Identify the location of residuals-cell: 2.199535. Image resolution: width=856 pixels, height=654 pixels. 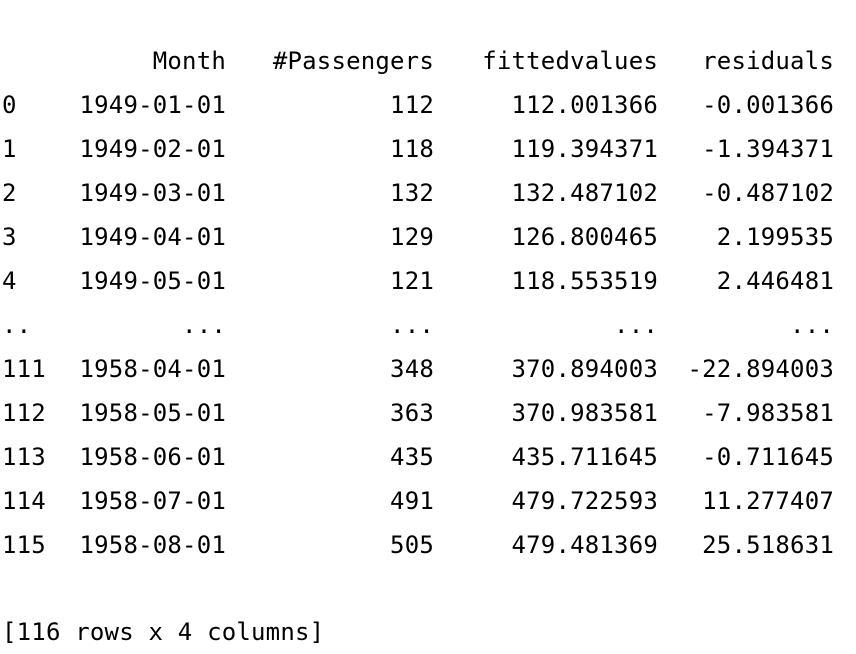
(775, 237).